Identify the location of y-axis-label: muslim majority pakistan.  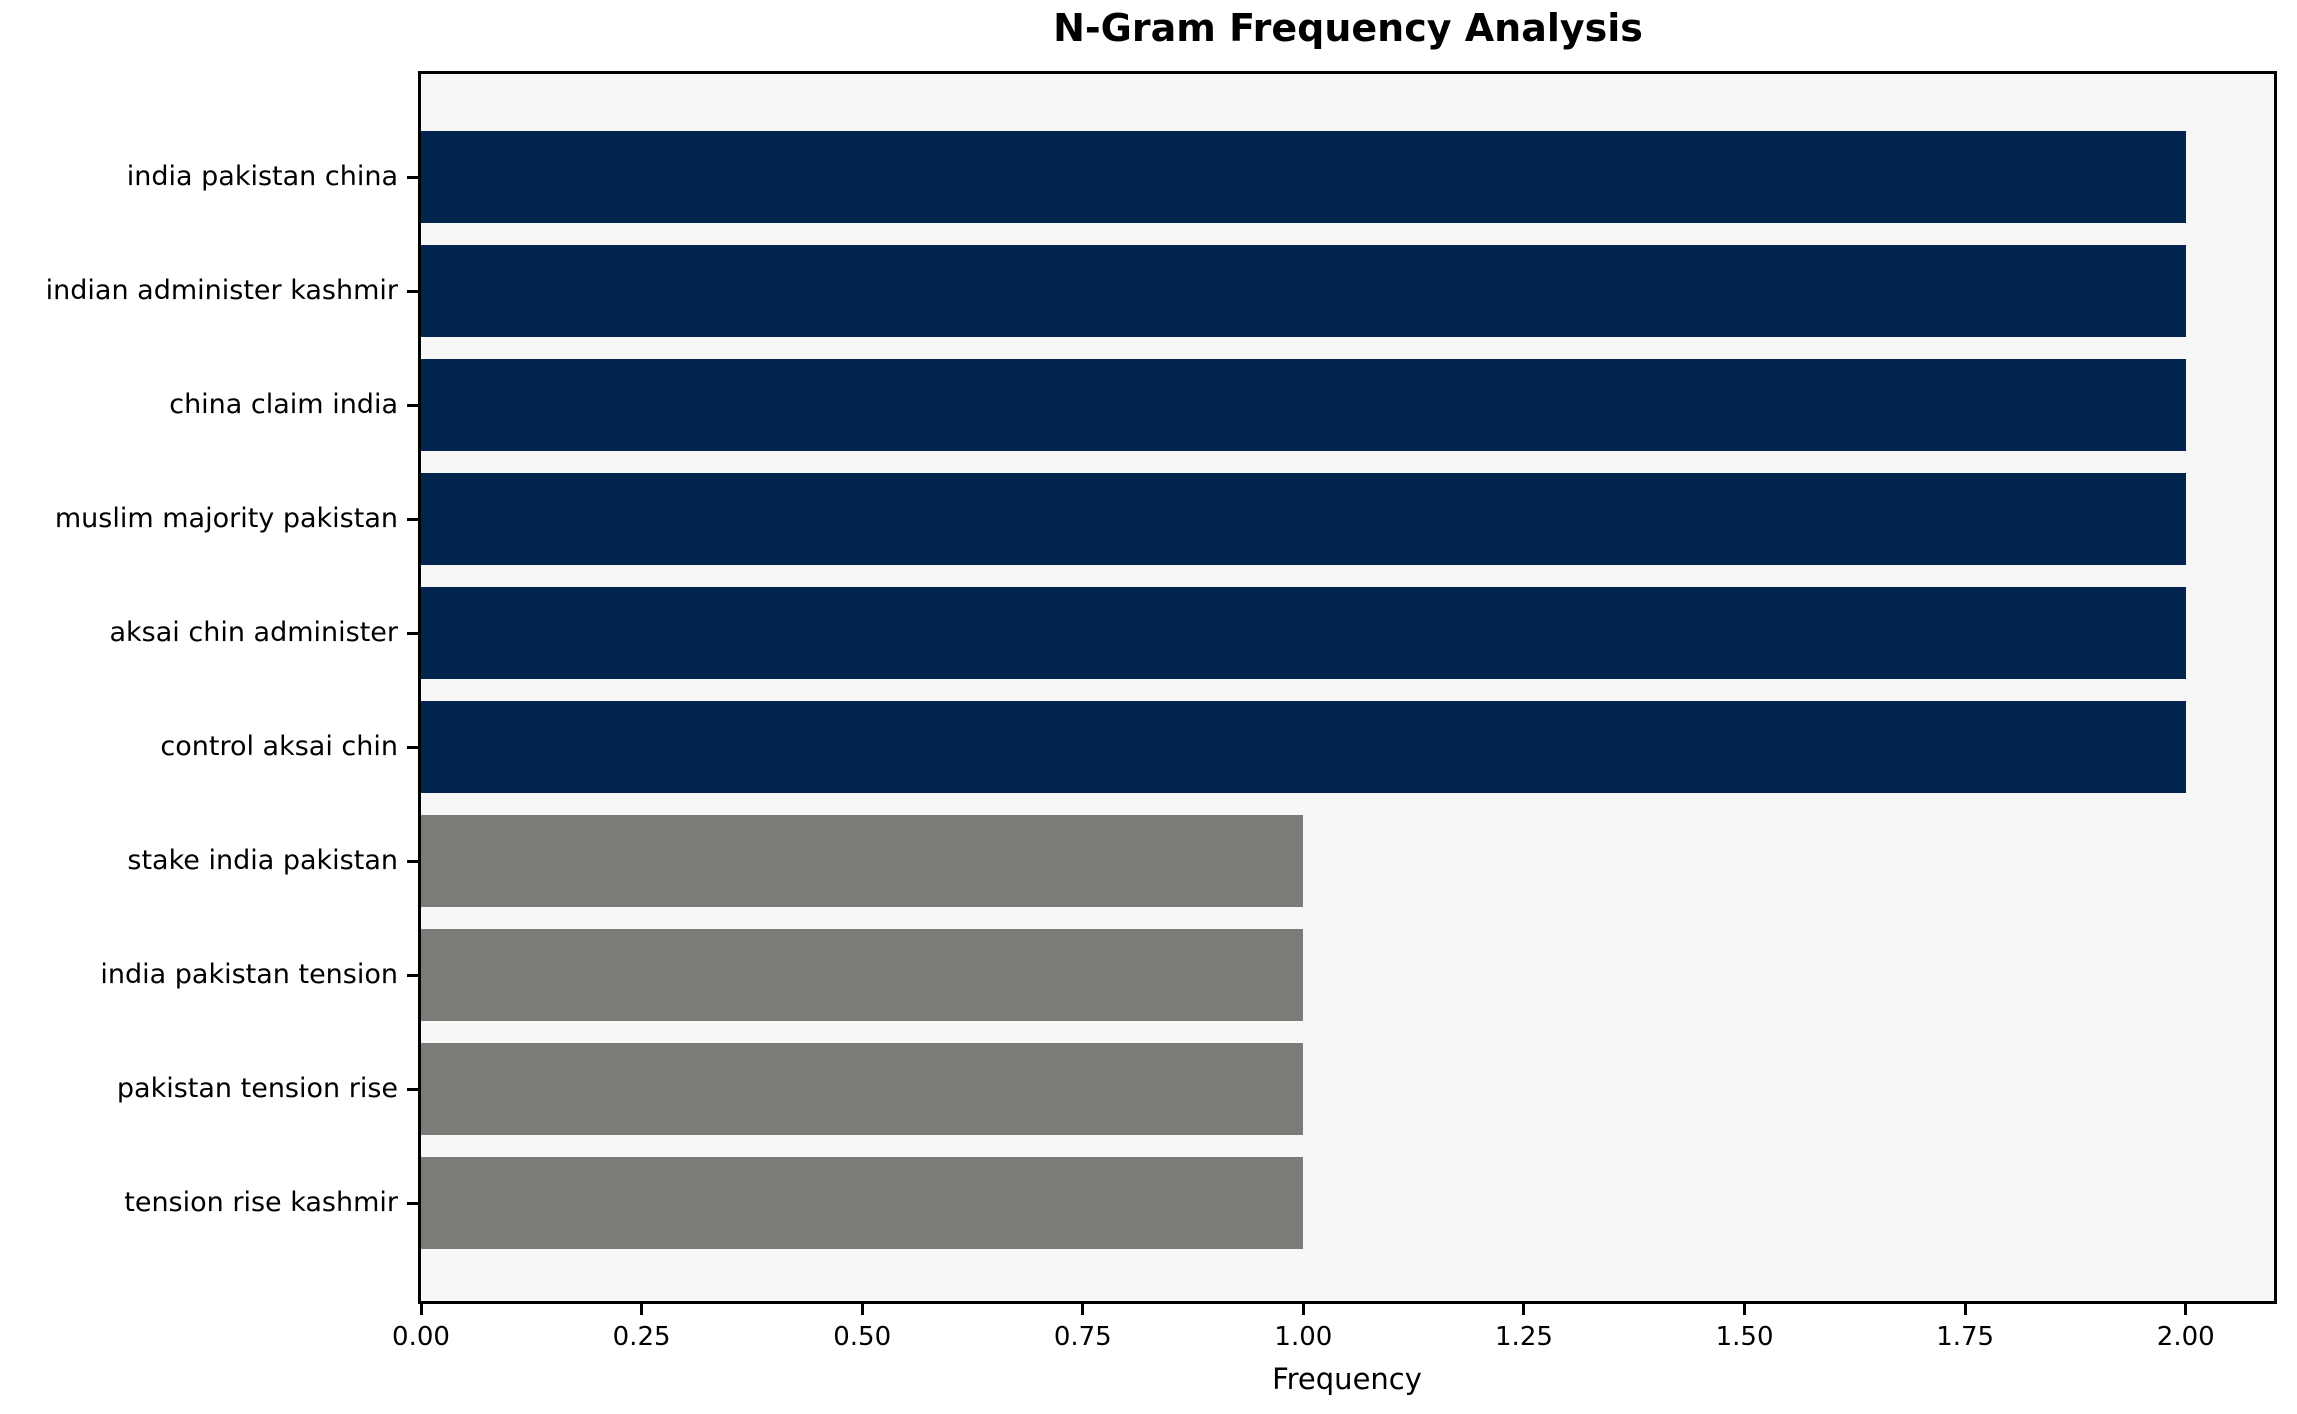
(226, 518).